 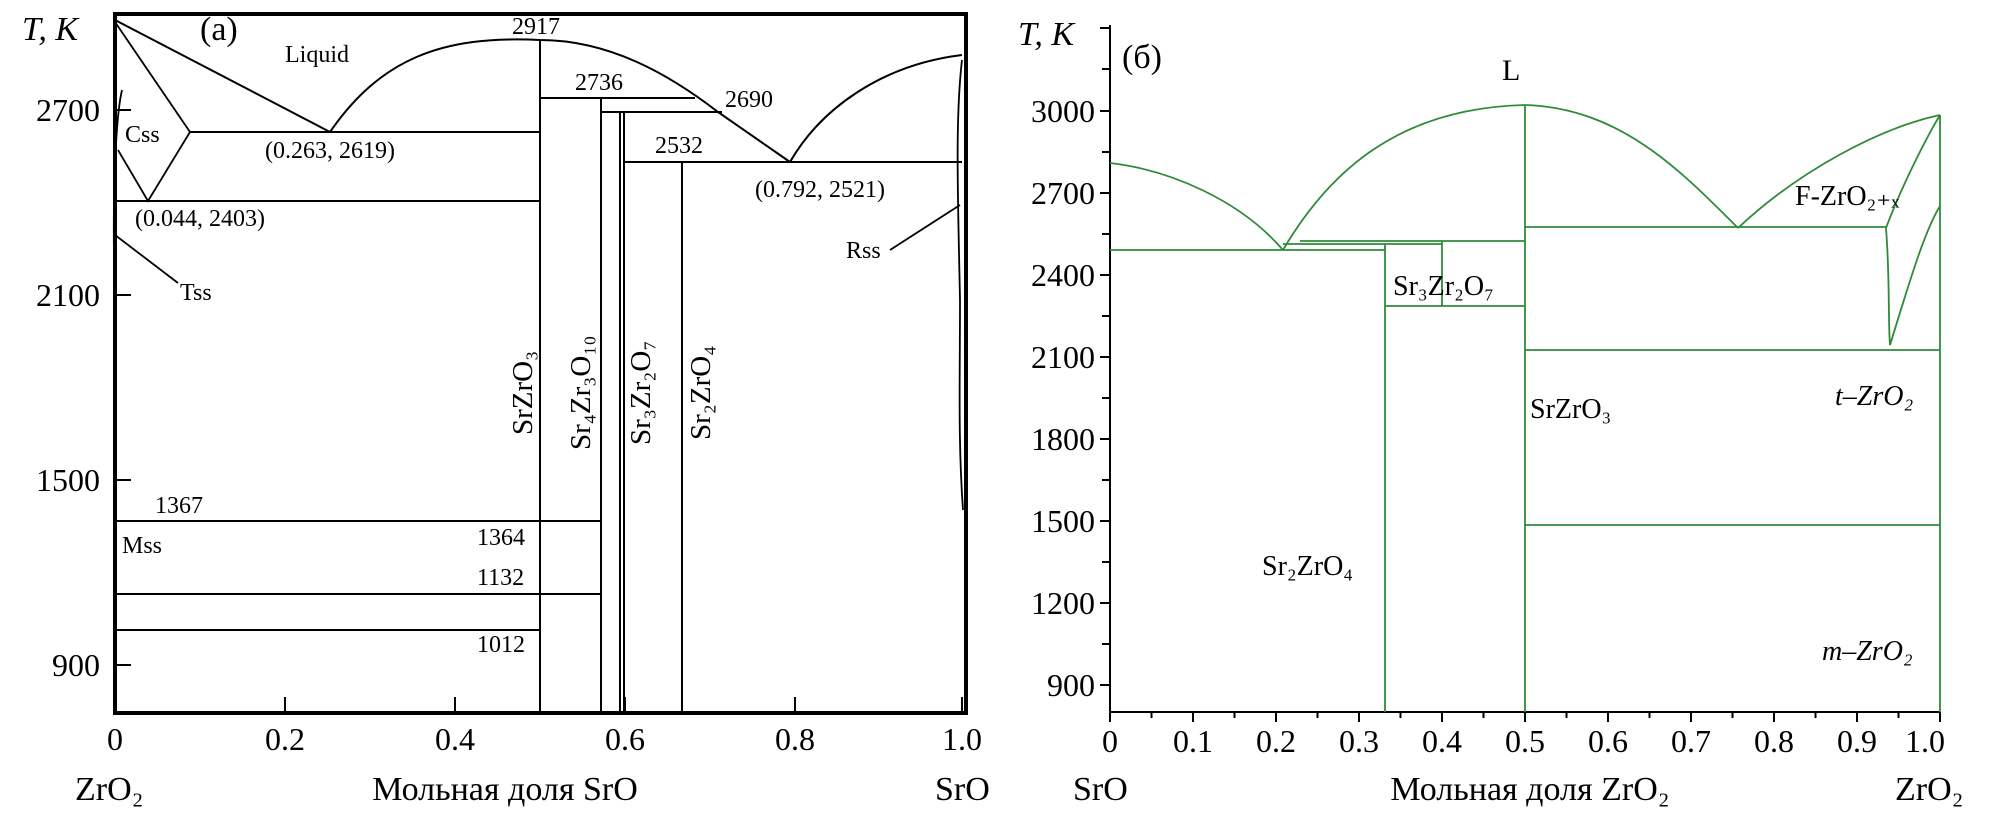 I want to click on panel-b-ytick-2700: 2700, so click(x=1063, y=193).